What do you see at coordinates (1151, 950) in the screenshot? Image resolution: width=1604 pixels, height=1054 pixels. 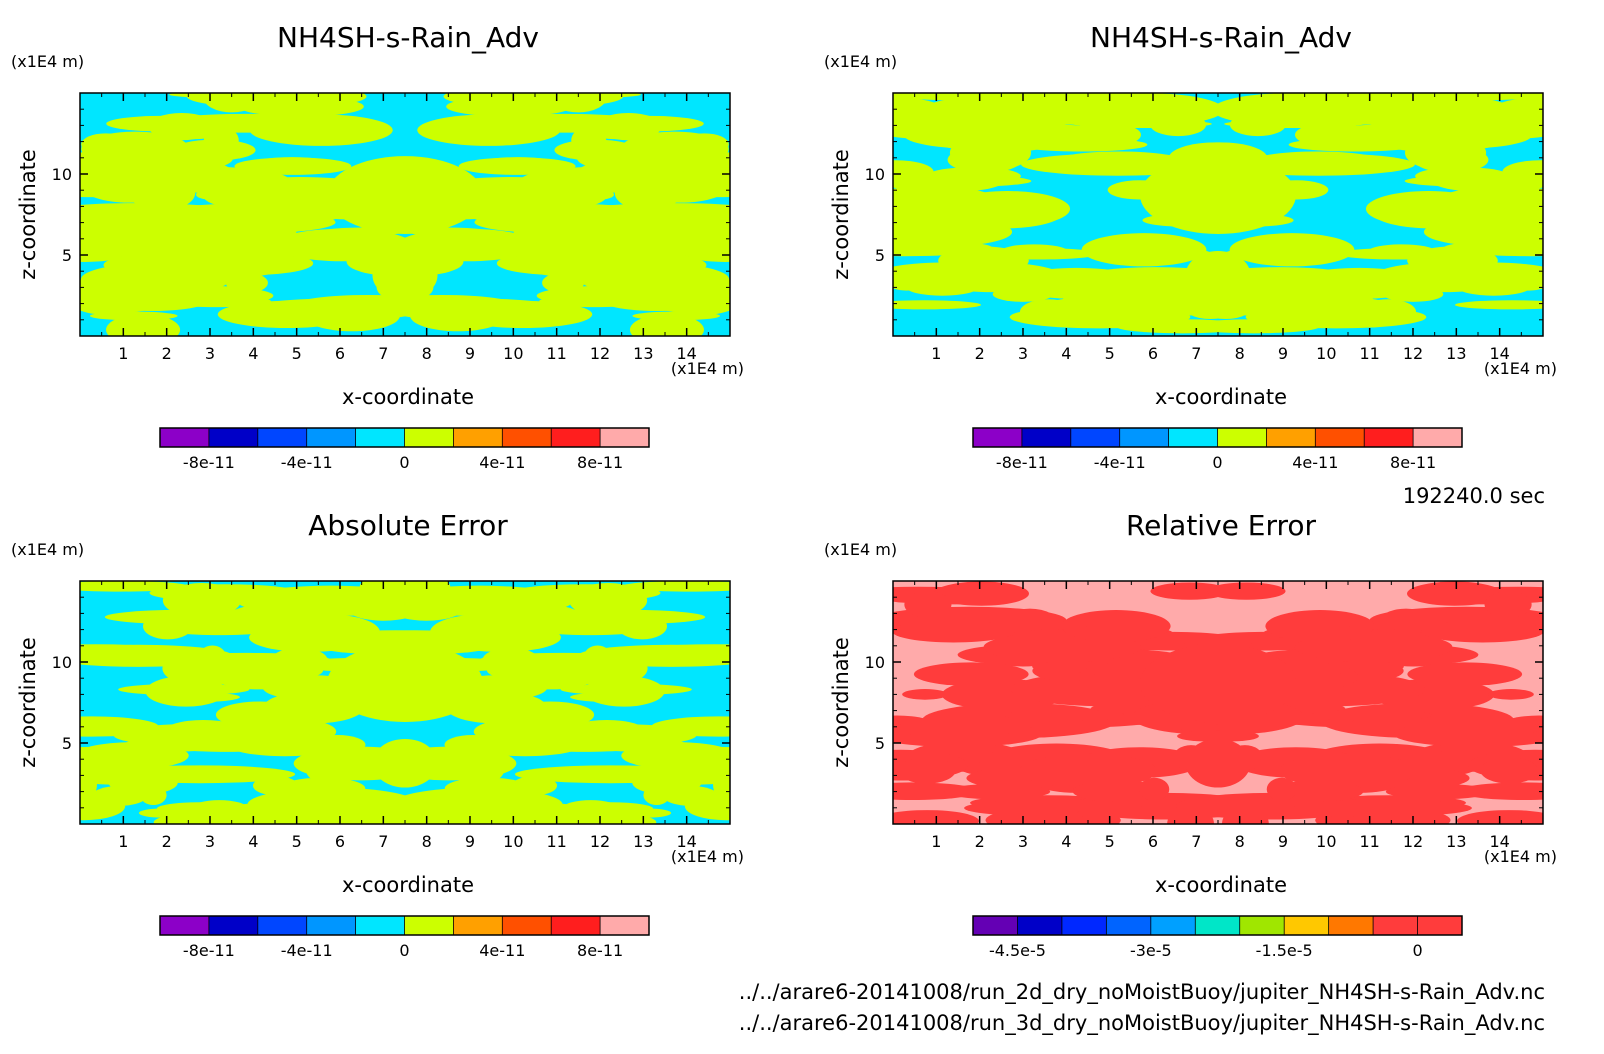 I see `colorbar-tick-label: -3e-5` at bounding box center [1151, 950].